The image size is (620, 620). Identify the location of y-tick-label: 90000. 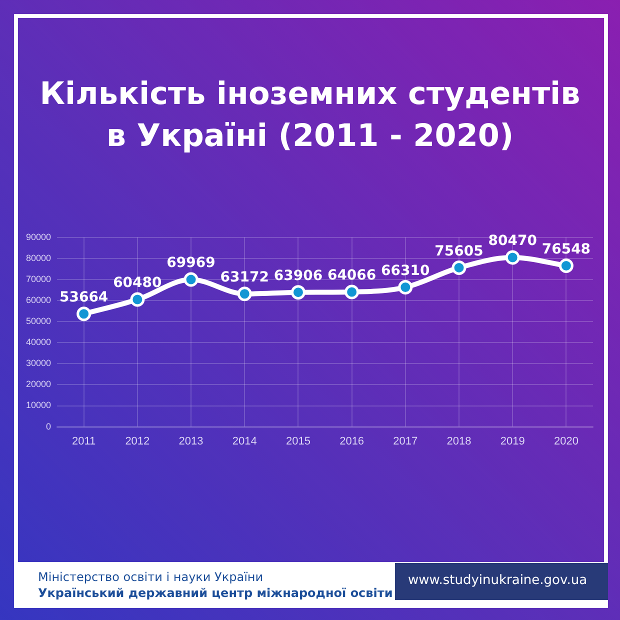
(39, 237).